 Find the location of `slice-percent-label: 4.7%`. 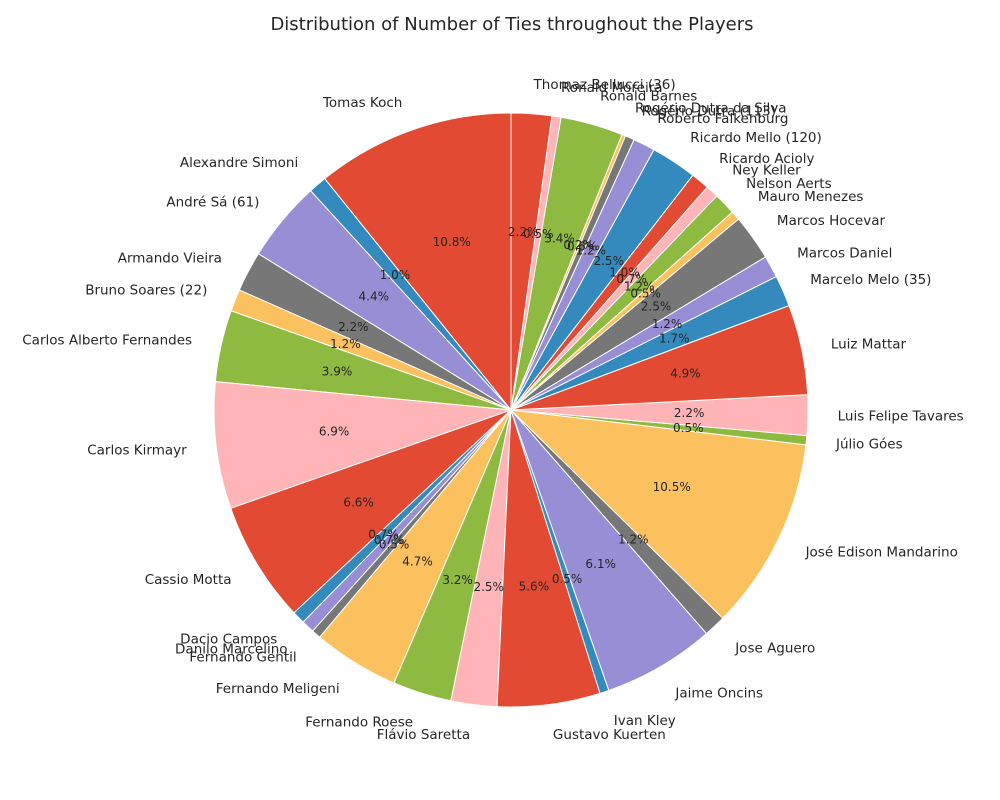

slice-percent-label: 4.7% is located at coordinates (417, 562).